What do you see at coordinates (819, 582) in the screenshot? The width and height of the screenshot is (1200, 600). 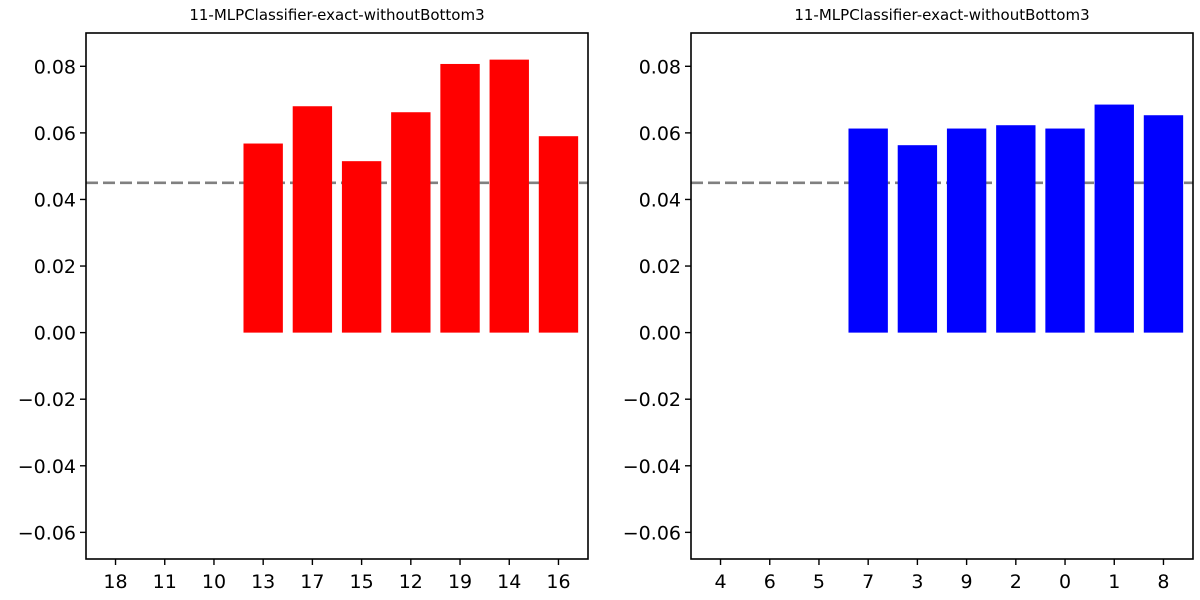 I see `right-x-tick-label: 5` at bounding box center [819, 582].